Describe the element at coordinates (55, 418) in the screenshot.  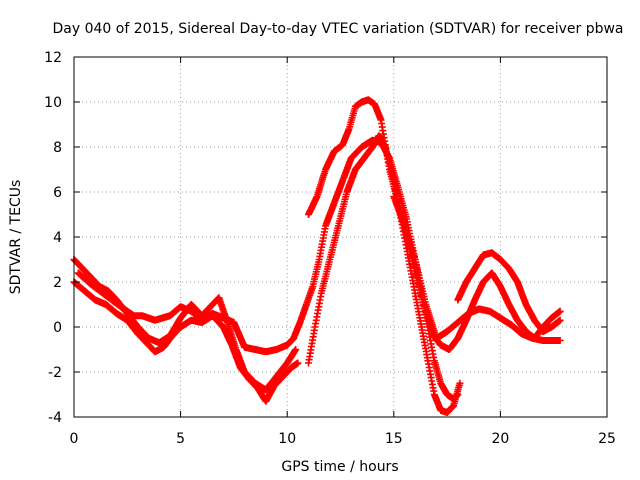
I see `y-tick-label: -4` at that location.